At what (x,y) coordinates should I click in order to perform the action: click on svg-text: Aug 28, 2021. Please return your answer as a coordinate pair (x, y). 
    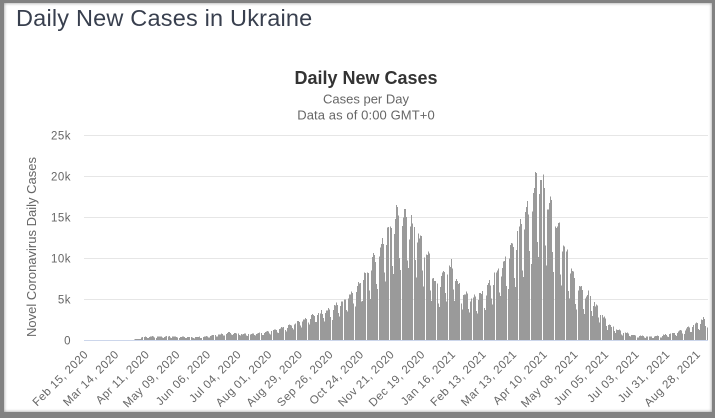
    Looking at the image, I should click on (673, 379).